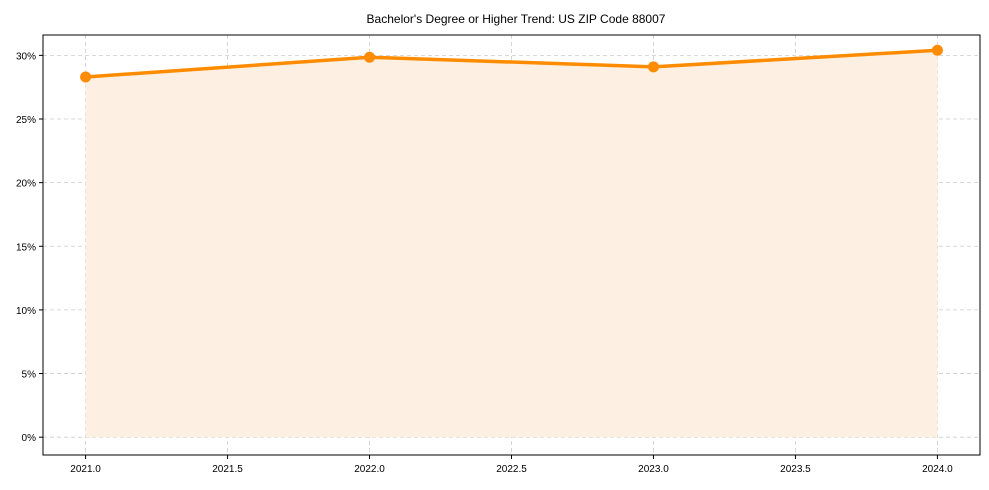 The height and width of the screenshot is (490, 989). Describe the element at coordinates (85, 469) in the screenshot. I see `x-tick-label: 2021.0` at that location.